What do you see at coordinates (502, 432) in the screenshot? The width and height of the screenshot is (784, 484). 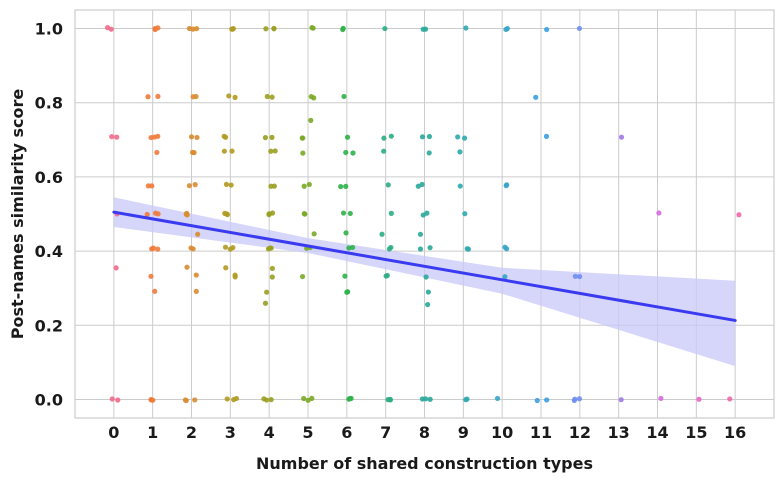 I see `x-tick-label: 10` at bounding box center [502, 432].